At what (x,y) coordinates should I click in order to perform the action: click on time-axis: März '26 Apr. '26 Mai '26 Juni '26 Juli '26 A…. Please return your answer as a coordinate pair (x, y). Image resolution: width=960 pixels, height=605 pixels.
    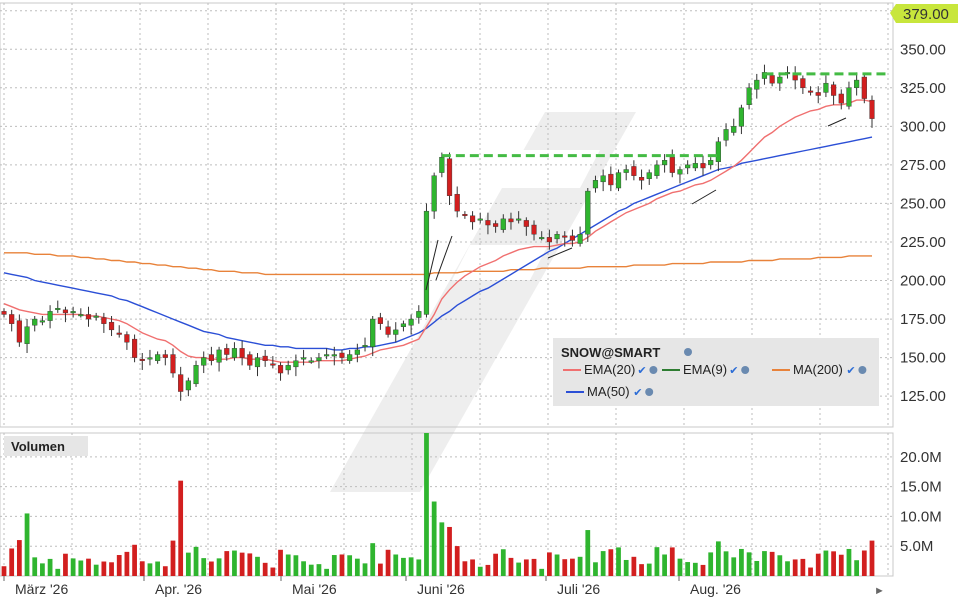
    Looking at the image, I should click on (372, 586).